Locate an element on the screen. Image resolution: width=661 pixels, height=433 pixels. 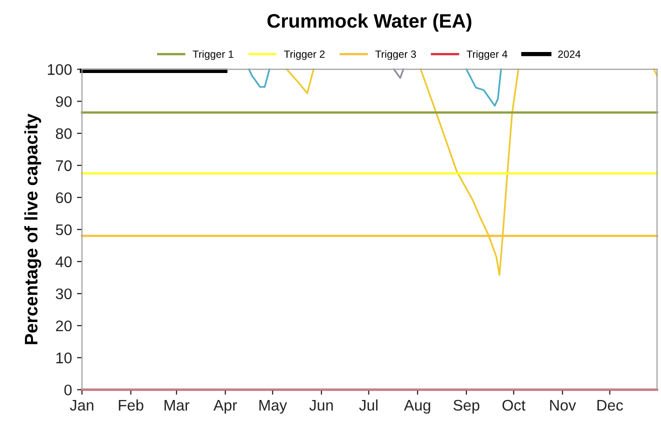
chart-title: Crummock Water (EA) is located at coordinates (369, 23).